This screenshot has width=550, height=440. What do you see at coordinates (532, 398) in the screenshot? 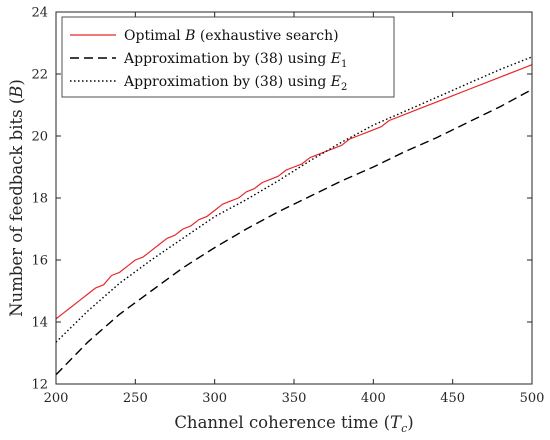
I see `x-tick-label: 500` at bounding box center [532, 398].